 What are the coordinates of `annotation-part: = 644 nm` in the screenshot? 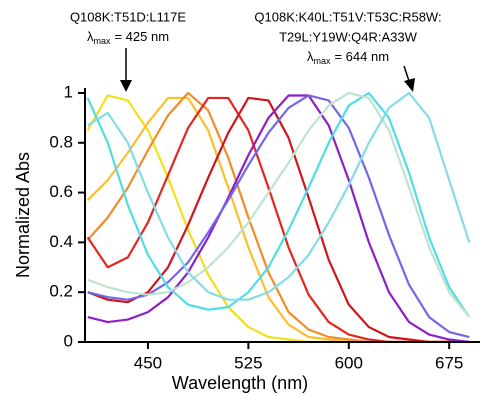 It's located at (361, 56).